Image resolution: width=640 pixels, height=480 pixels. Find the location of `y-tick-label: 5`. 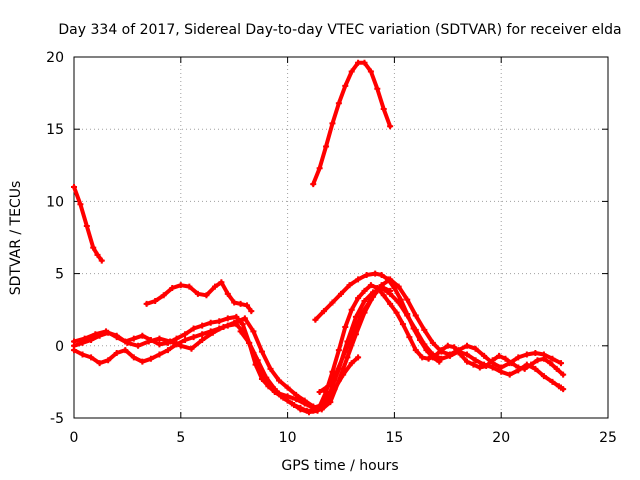

y-tick-label: 5 is located at coordinates (59, 275).